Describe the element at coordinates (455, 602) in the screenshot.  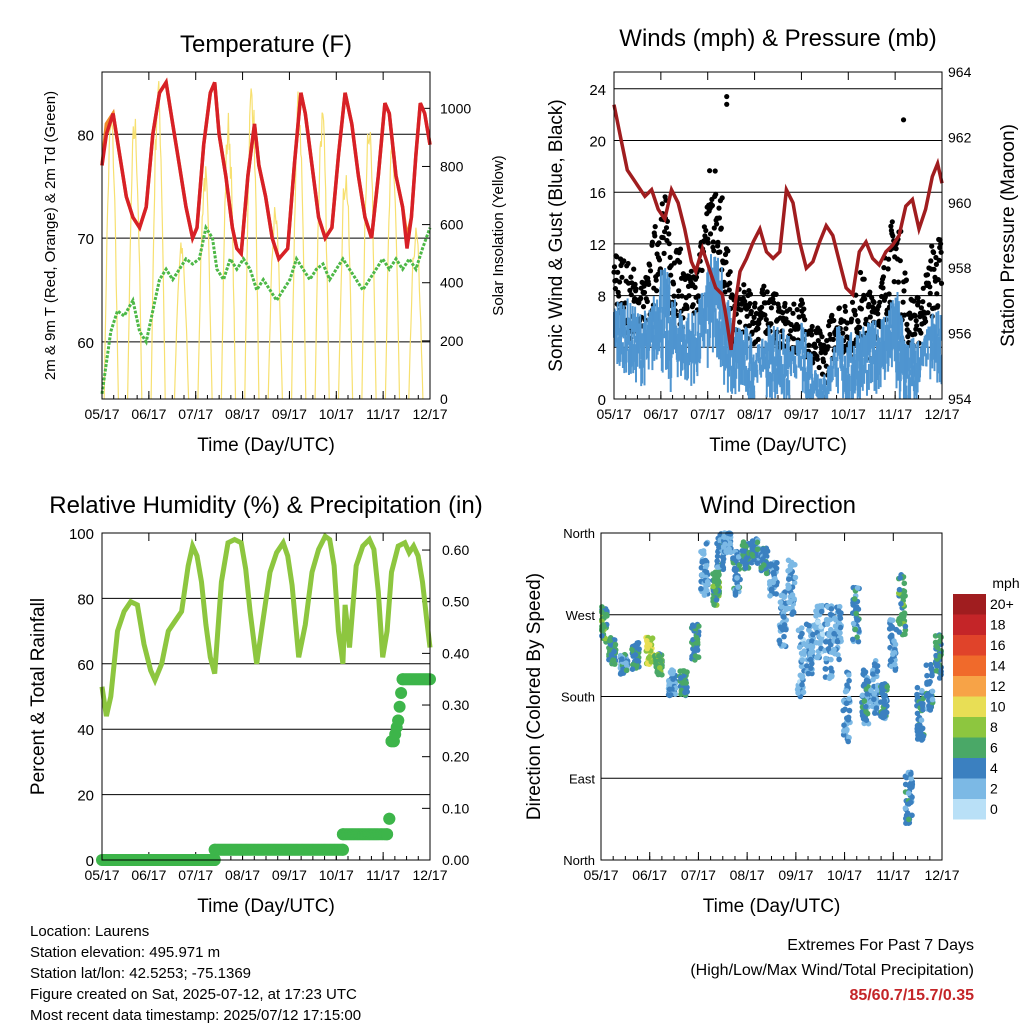
I see `y-right-tick-label: 0.50` at that location.